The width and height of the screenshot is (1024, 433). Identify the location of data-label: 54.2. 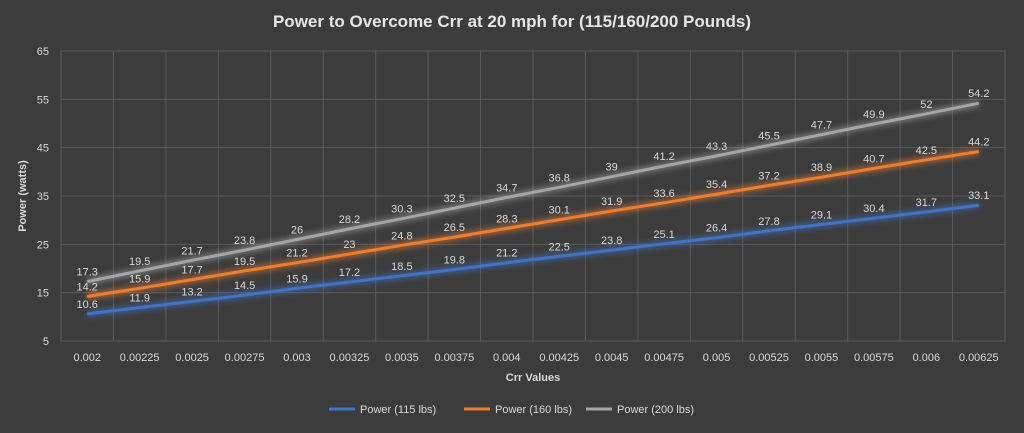
(978, 94).